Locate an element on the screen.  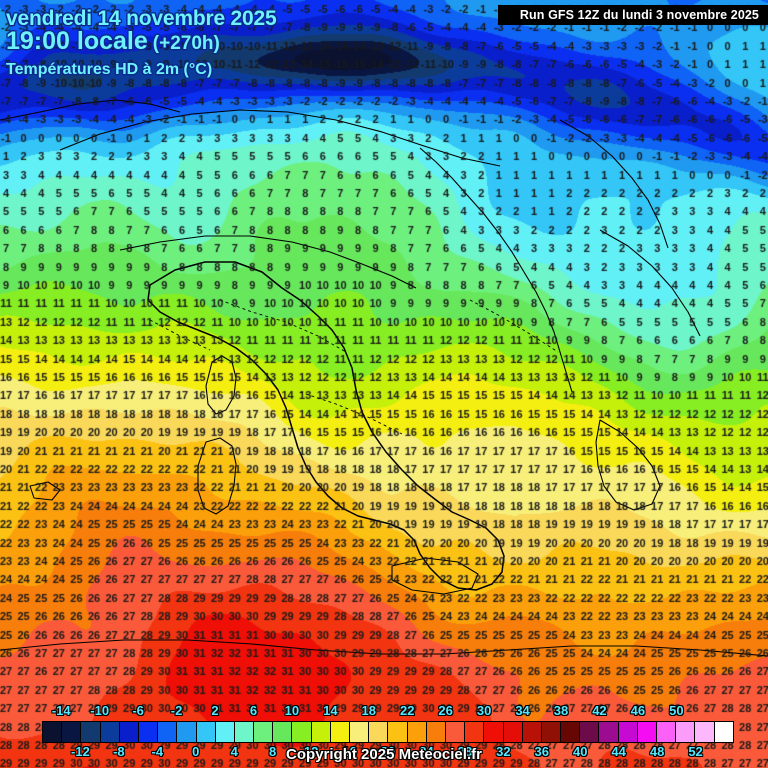
legend-tick-bottom: 8 is located at coordinates (273, 751).